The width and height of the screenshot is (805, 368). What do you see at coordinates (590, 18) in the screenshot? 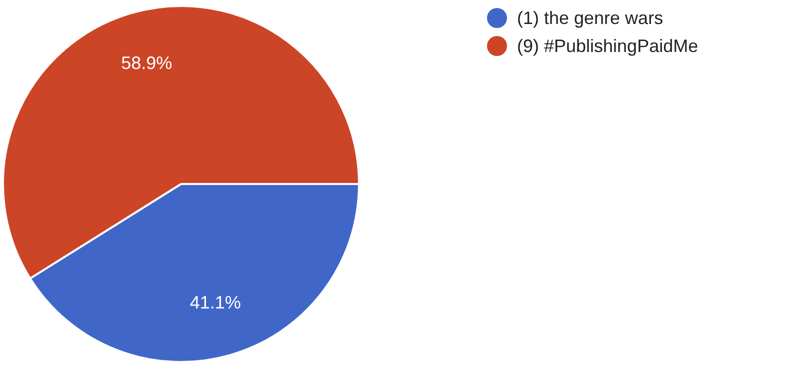
I see `legend-label: (1) the genre wars` at bounding box center [590, 18].